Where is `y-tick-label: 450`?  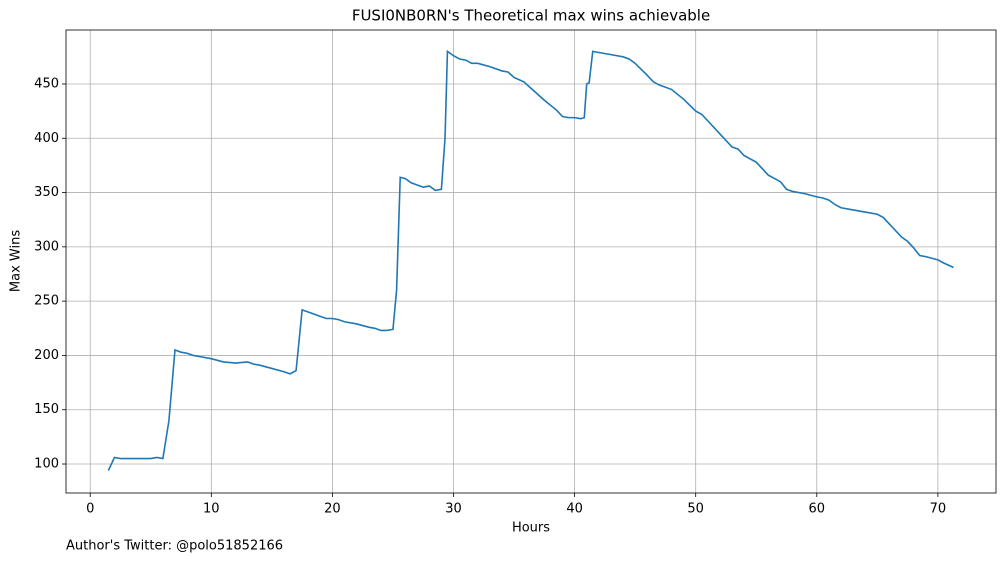 y-tick-label: 450 is located at coordinates (46, 83).